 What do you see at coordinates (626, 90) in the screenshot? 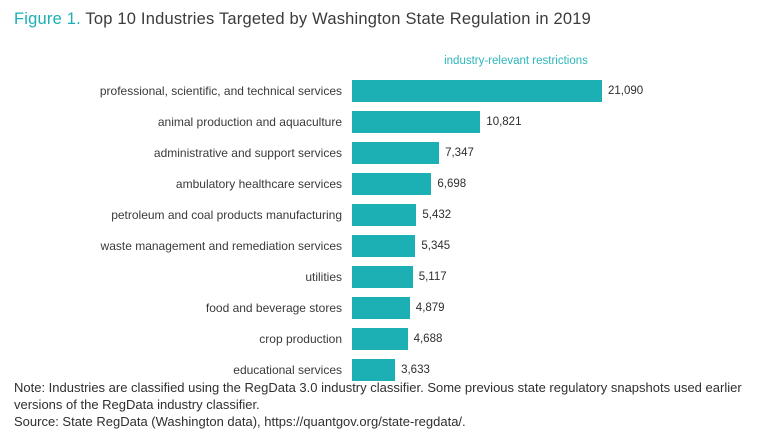
I see `bar-value-label: 21,090` at bounding box center [626, 90].